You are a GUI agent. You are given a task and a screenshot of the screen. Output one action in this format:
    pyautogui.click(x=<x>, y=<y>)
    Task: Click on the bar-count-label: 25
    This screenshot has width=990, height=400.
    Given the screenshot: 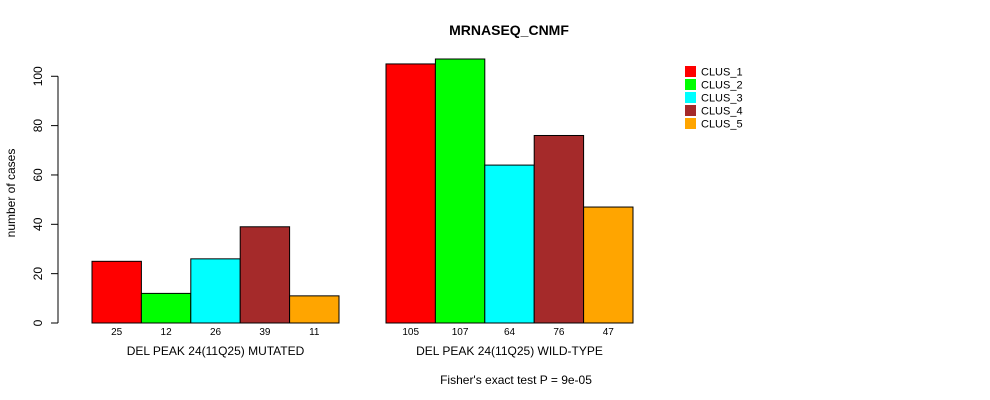 What is the action you would take?
    pyautogui.click(x=117, y=332)
    